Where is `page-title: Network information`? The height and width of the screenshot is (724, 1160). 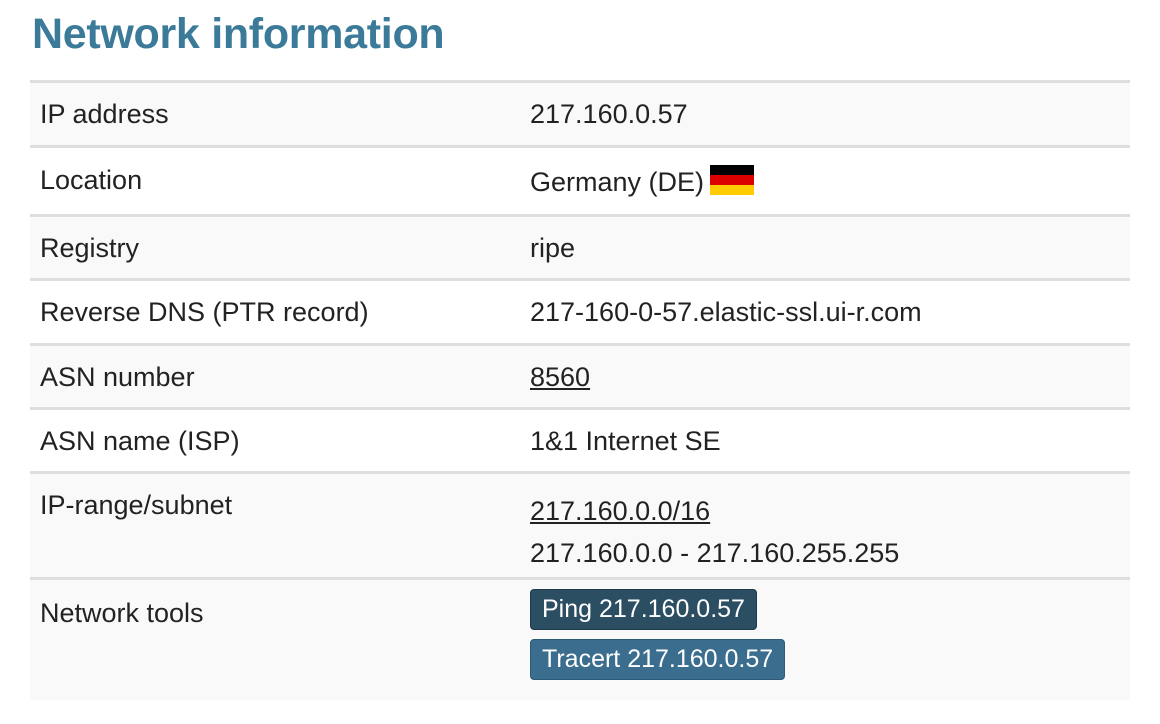
page-title: Network information is located at coordinates (238, 34).